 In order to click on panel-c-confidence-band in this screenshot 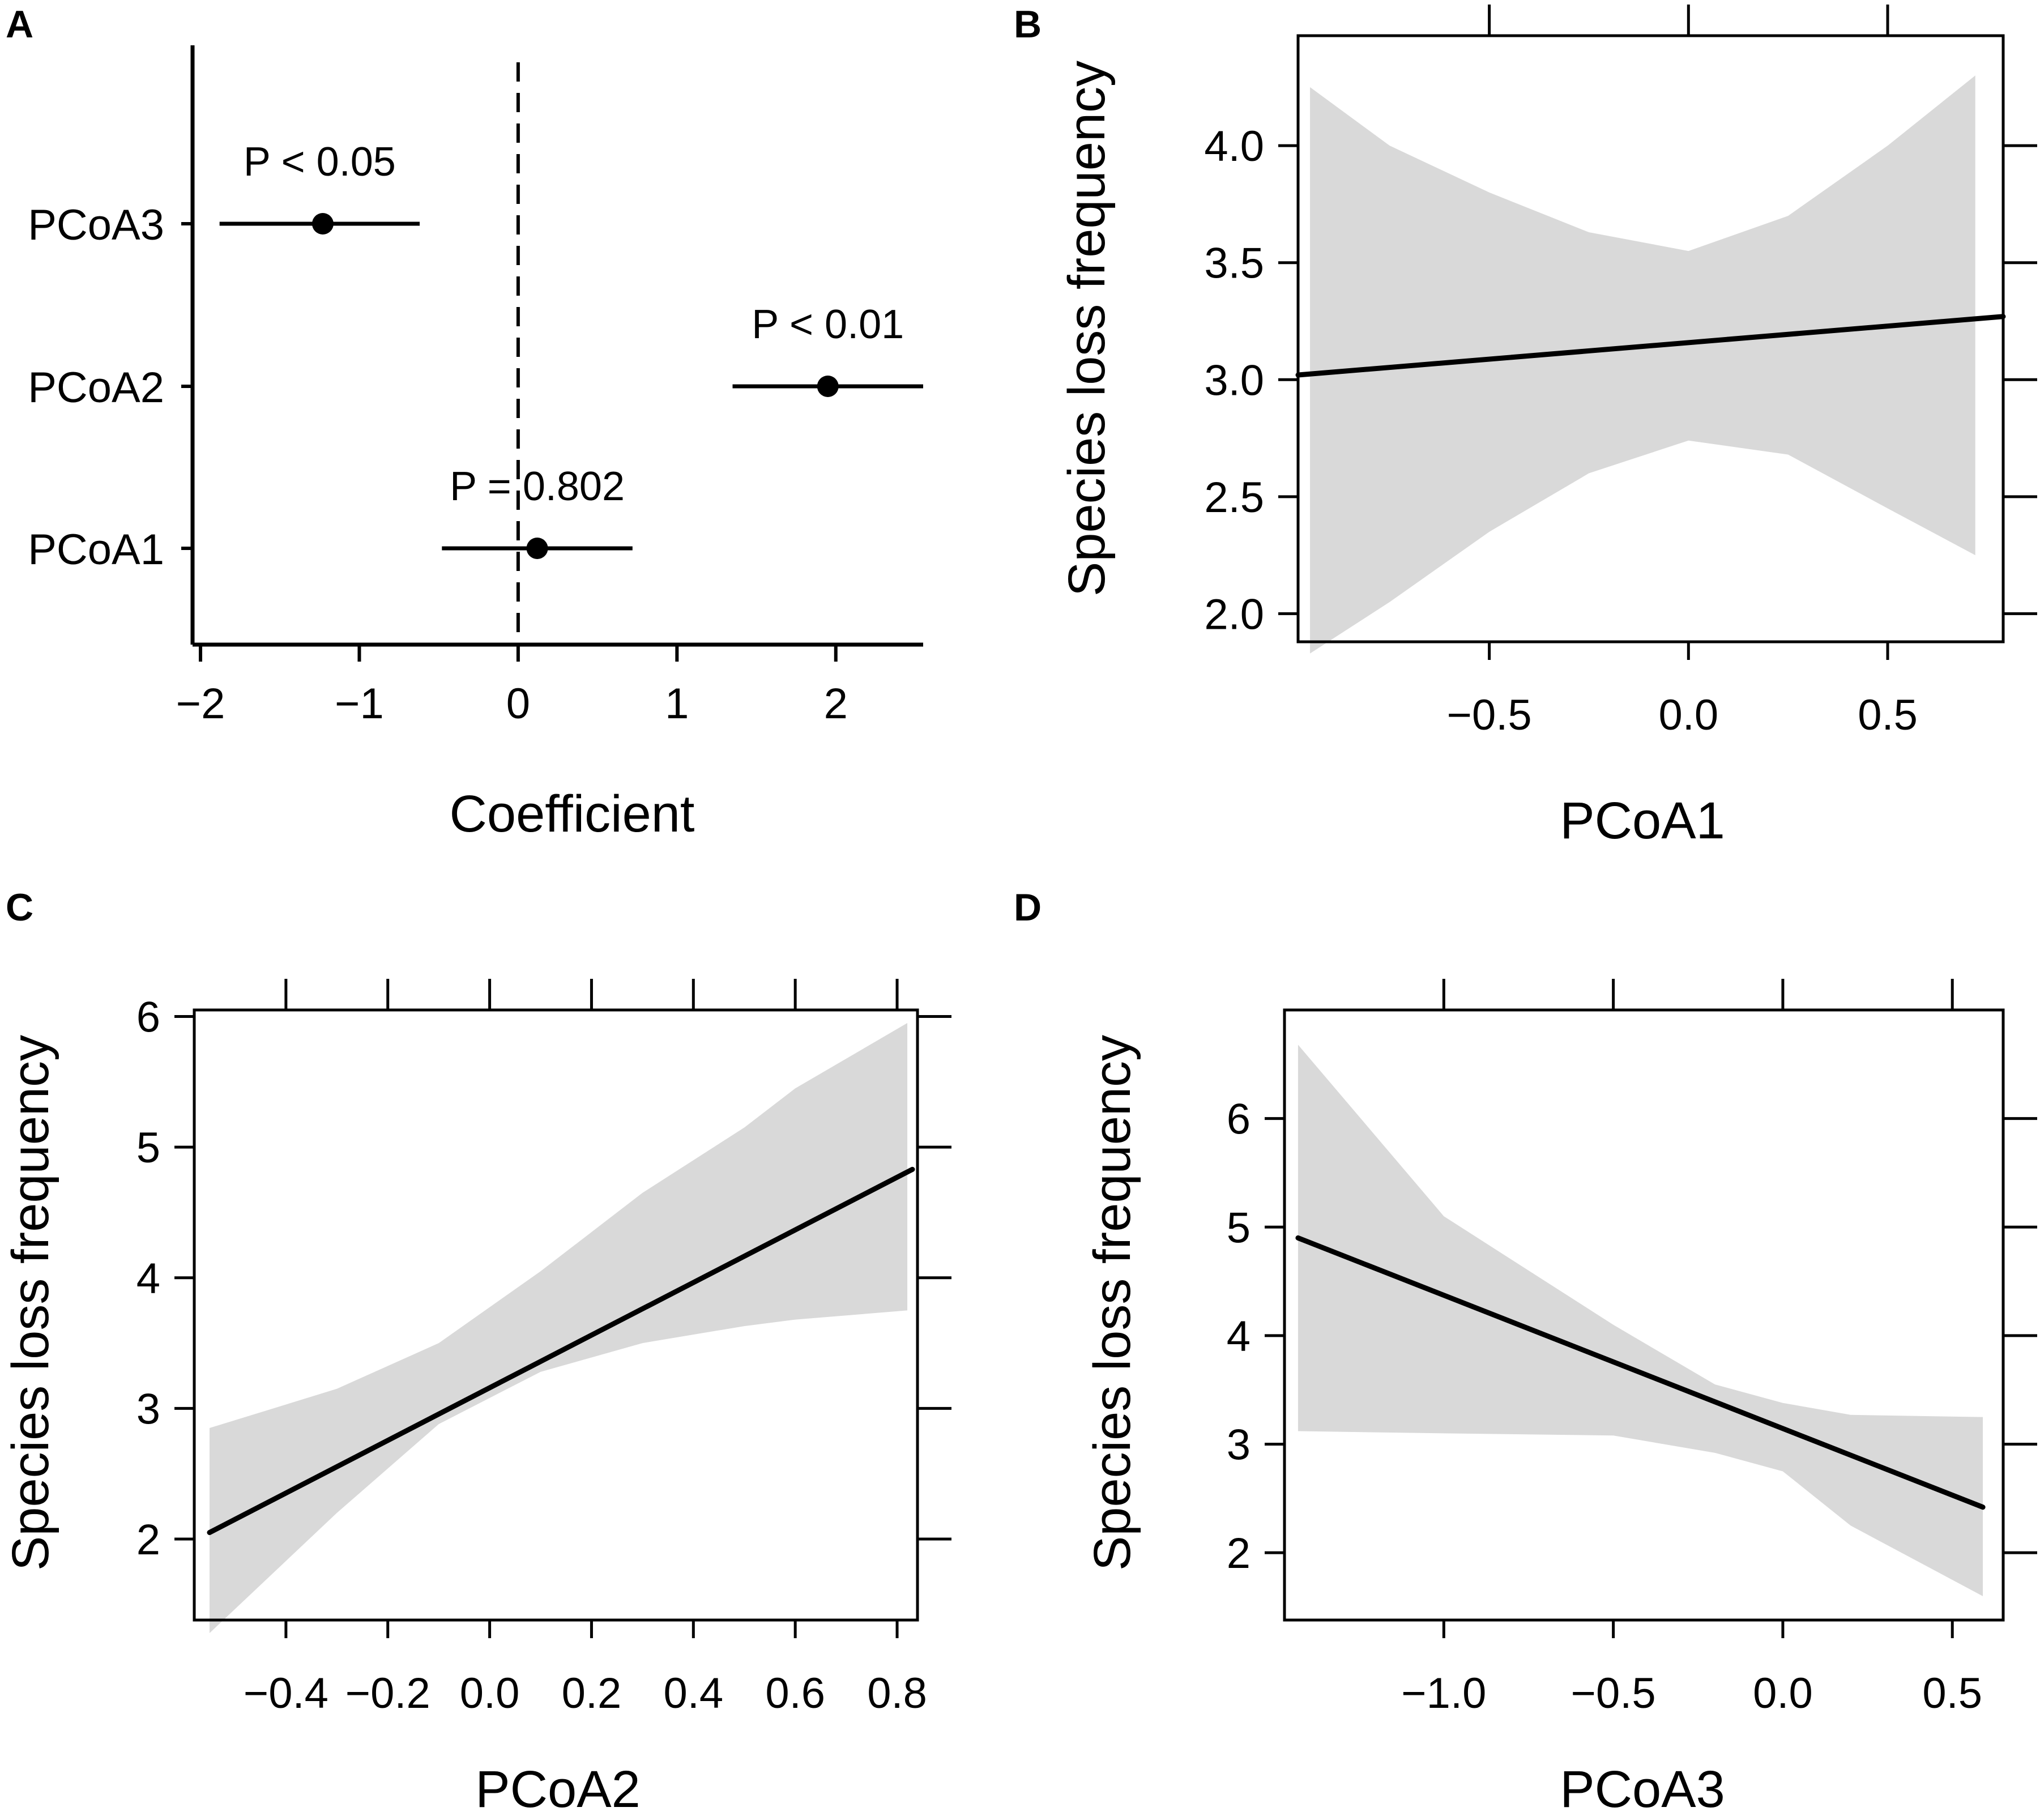, I will do `click(558, 1328)`.